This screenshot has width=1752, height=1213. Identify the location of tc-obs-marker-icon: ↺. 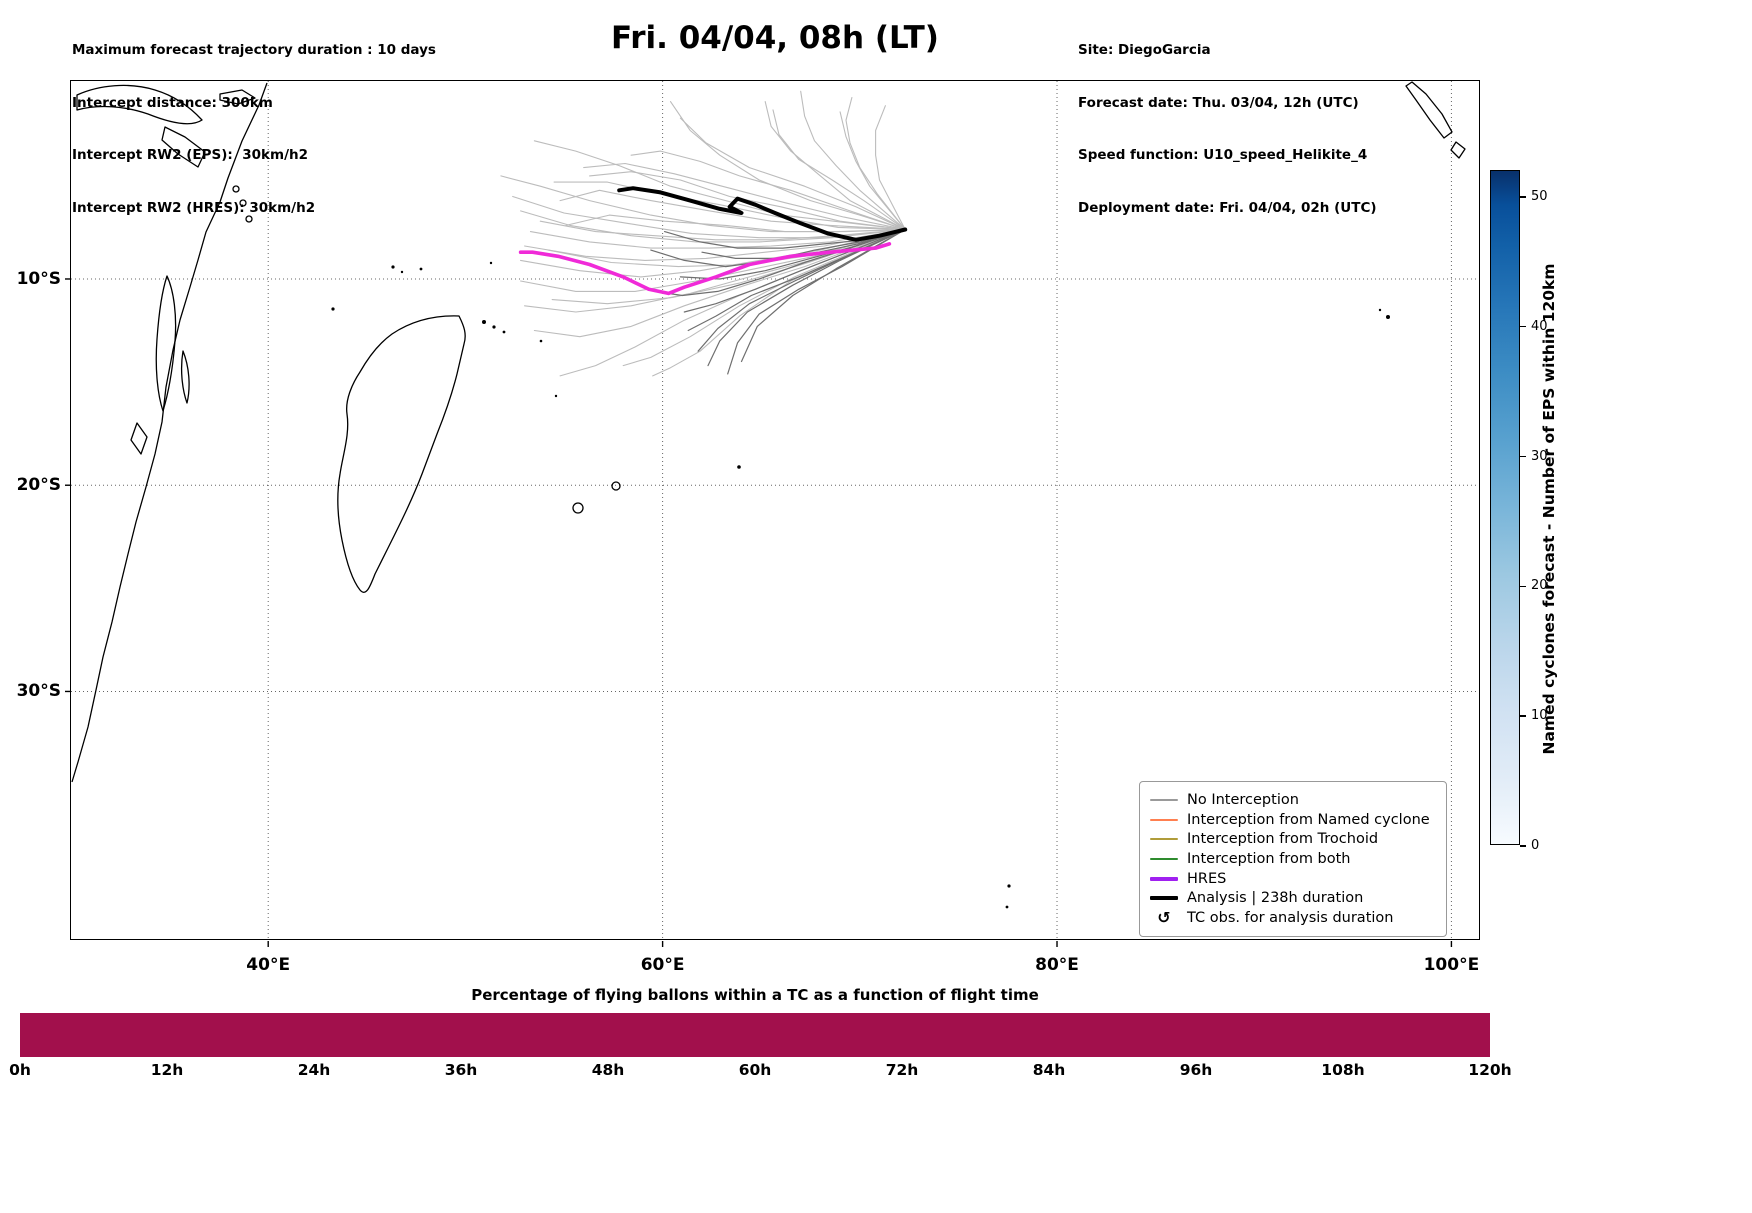
(1164, 918).